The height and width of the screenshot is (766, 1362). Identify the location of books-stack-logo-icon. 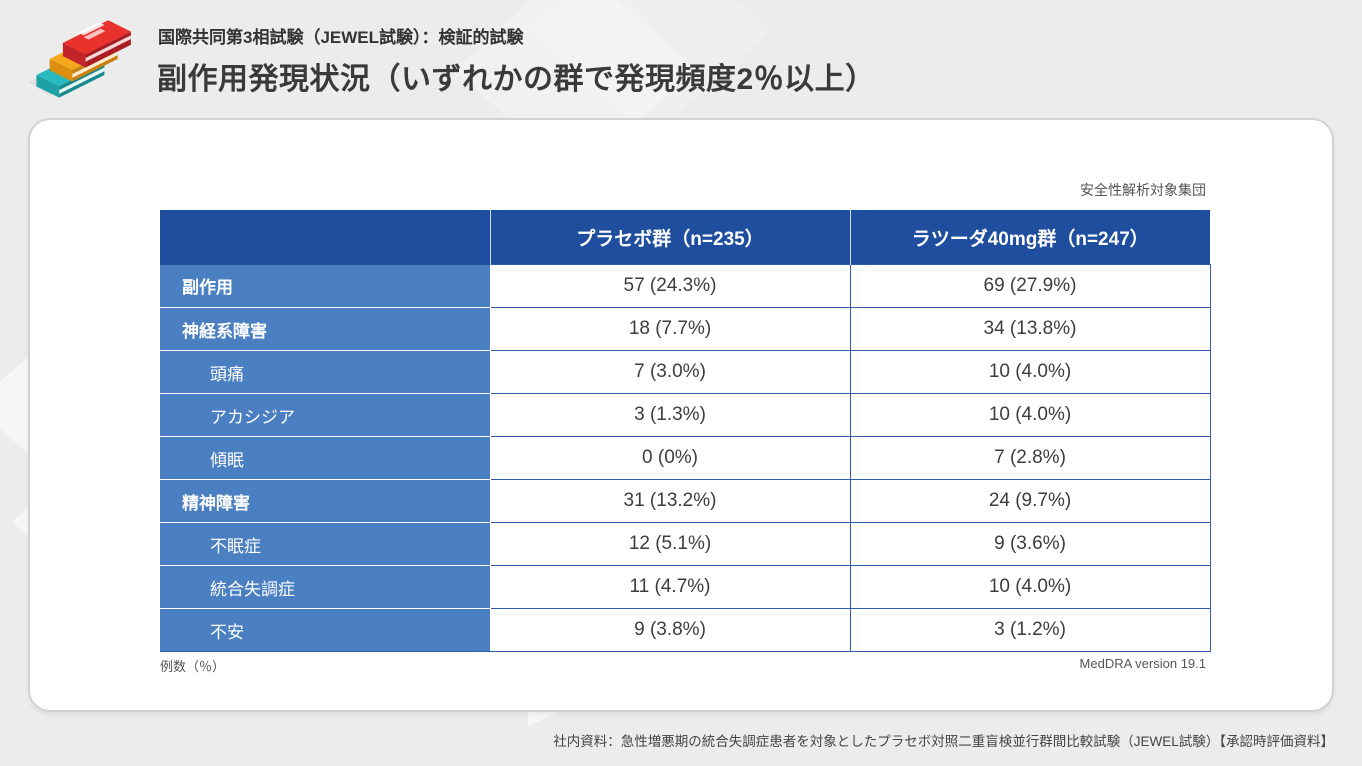
(79, 59).